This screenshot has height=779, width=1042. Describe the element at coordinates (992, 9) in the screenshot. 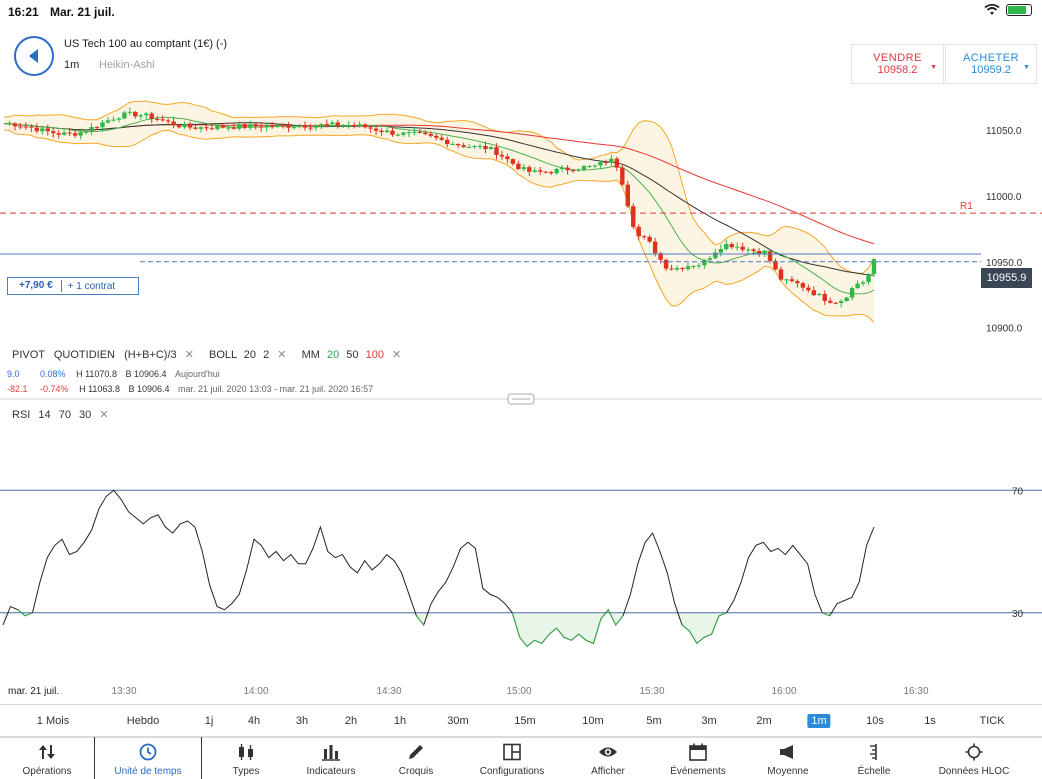

I see `wifi-icon` at that location.